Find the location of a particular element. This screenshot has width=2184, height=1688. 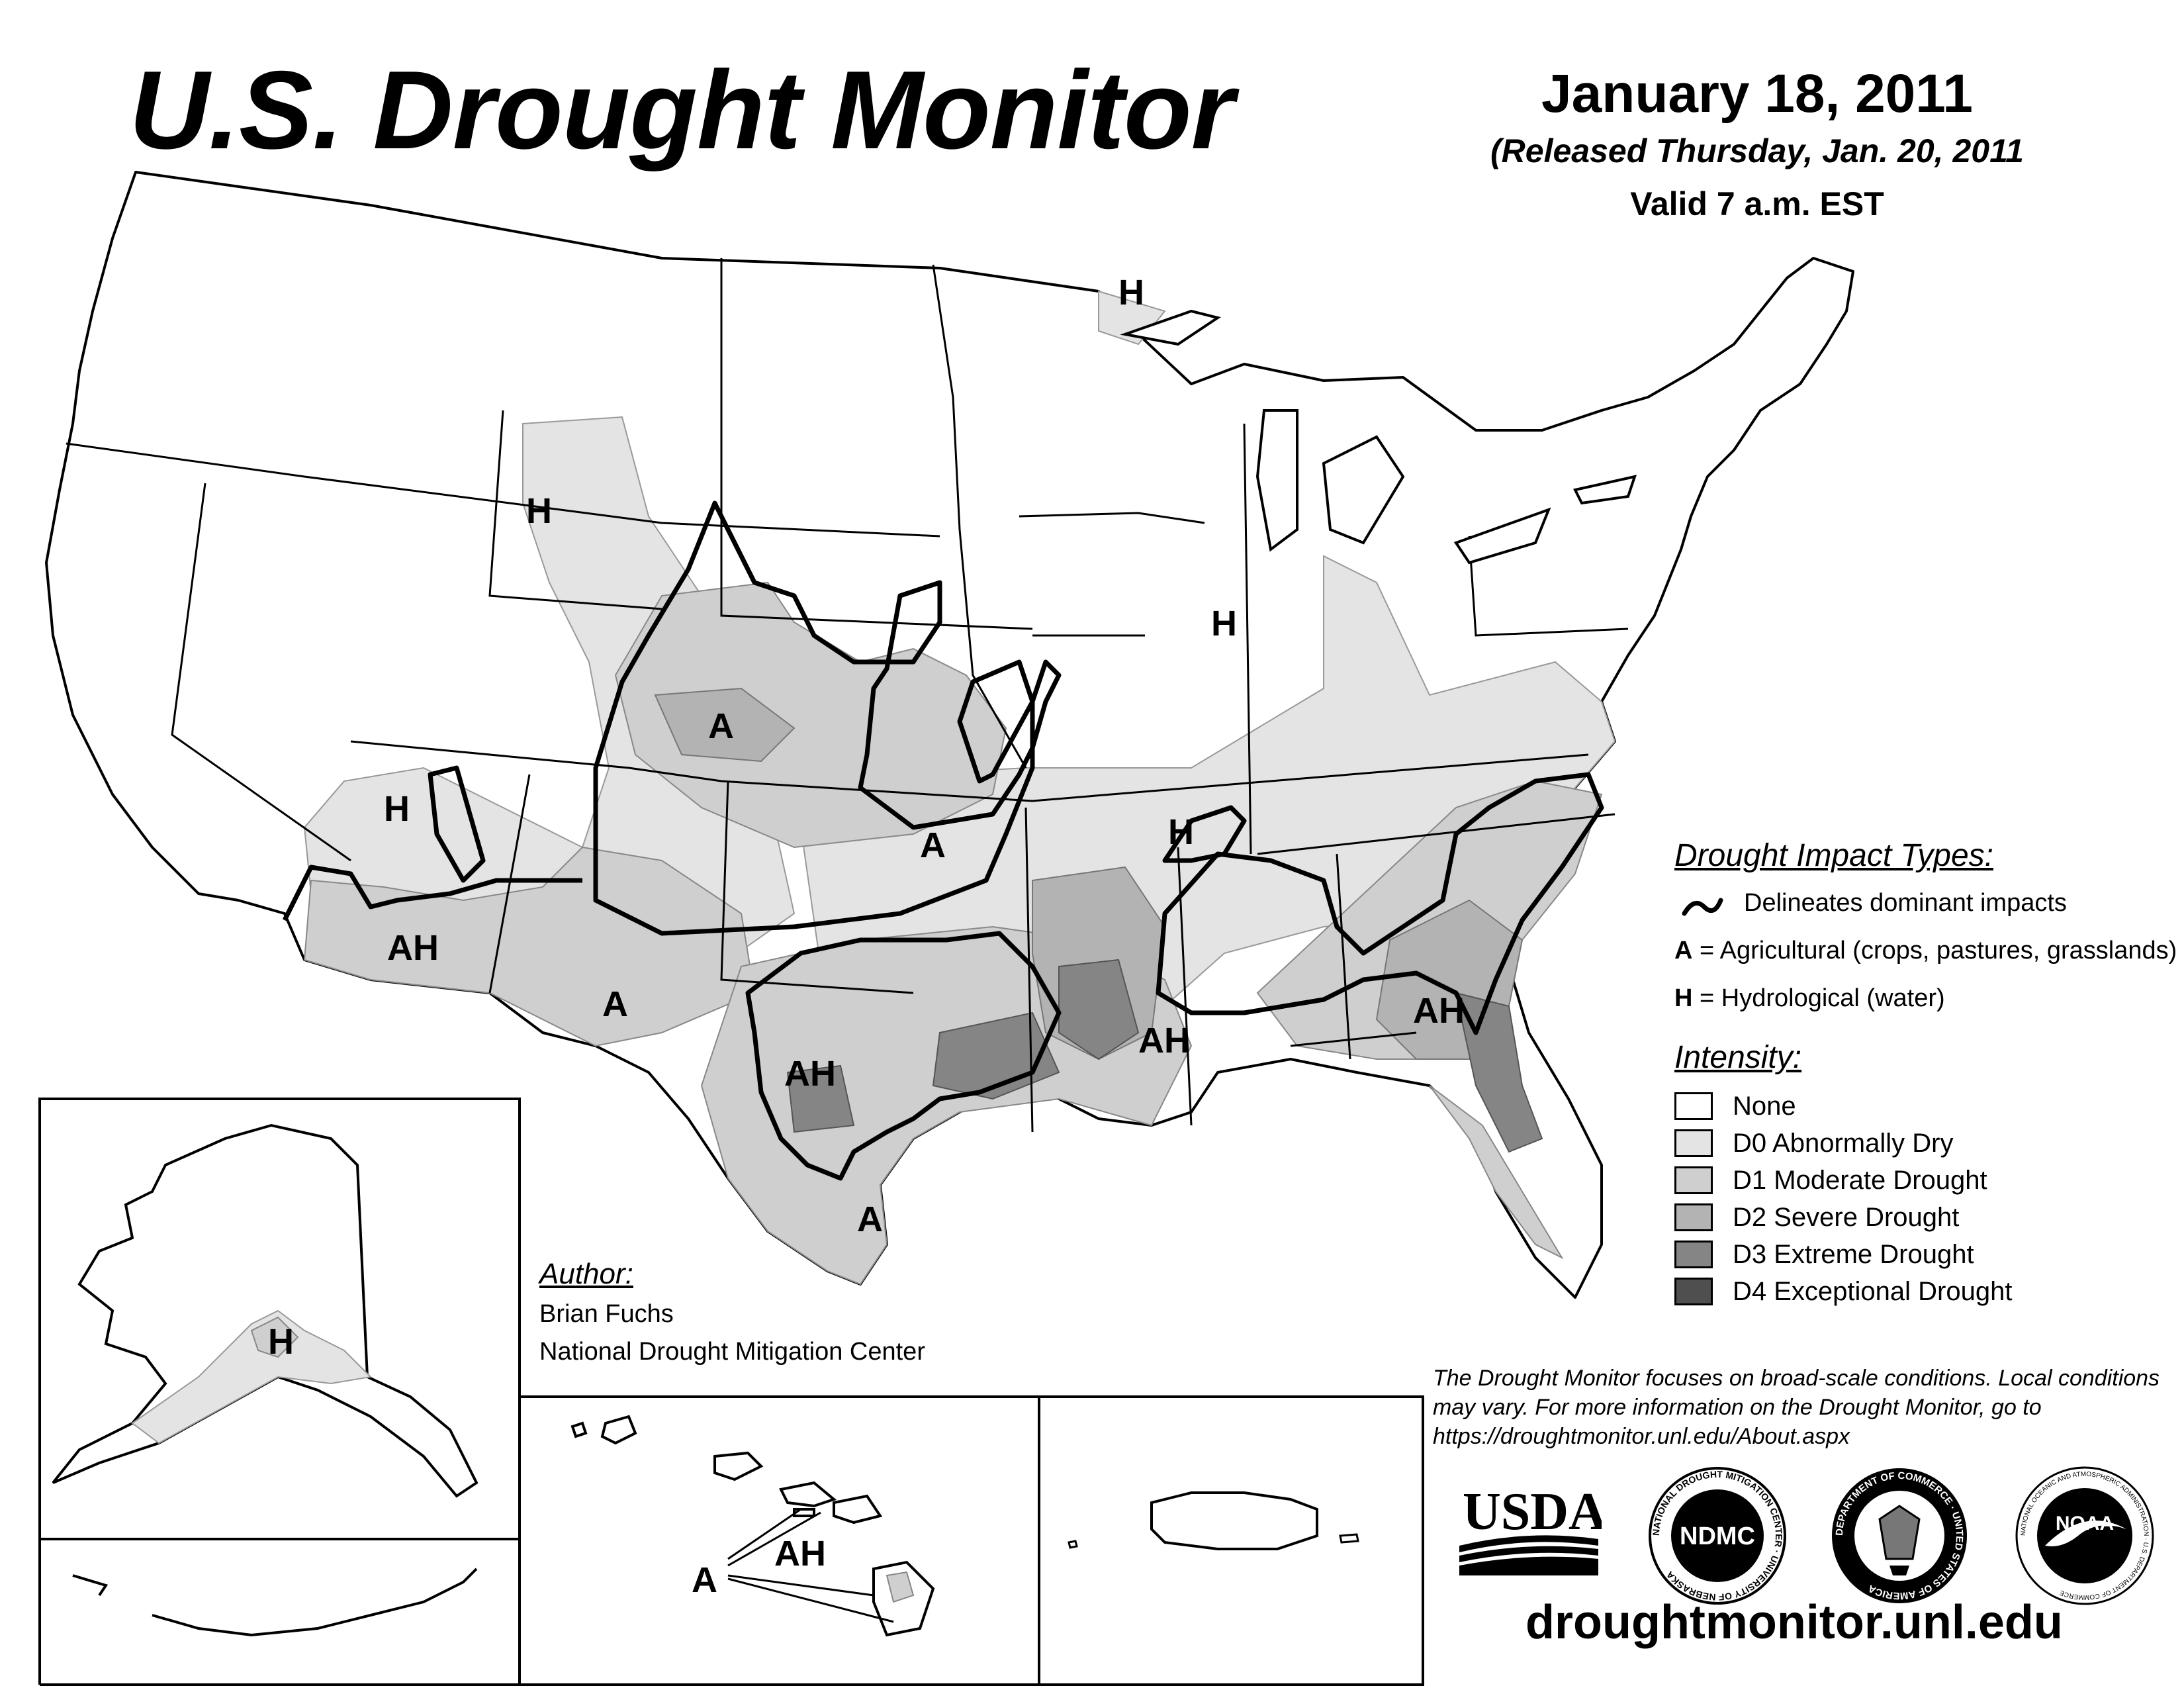

author-name: Brian Fuchs is located at coordinates (606, 1314).